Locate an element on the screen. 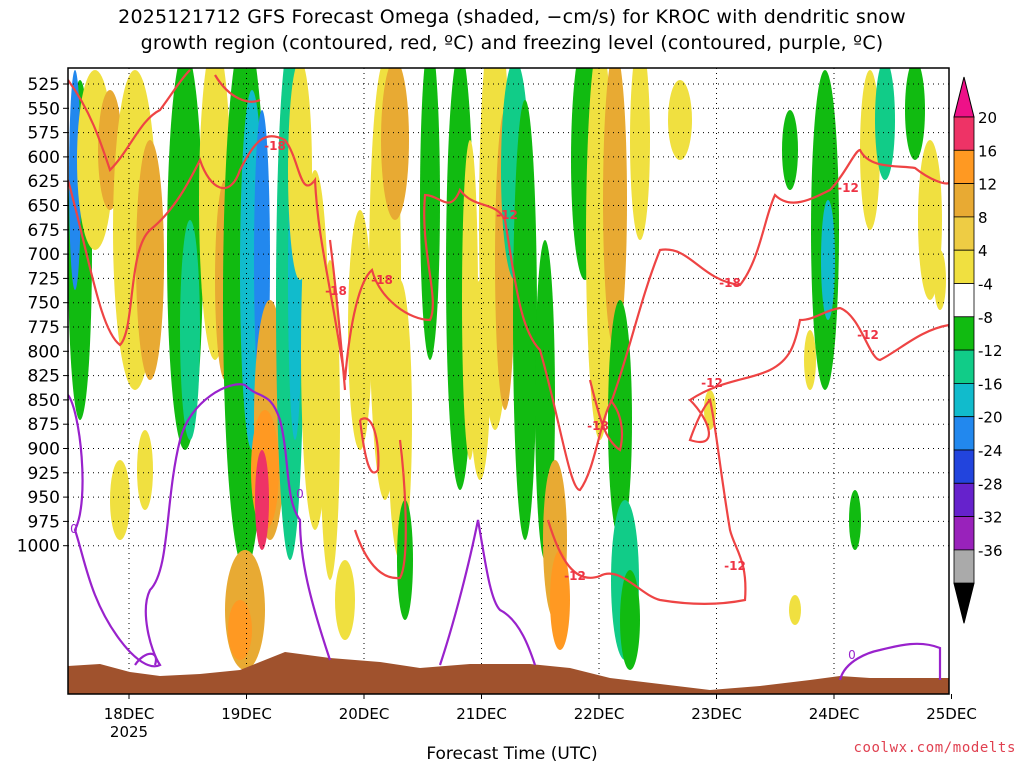 This screenshot has height=768, width=1024. colorbar: 20 16 12 8 4 -4 -8 -12 -16 -20 -24 -28 -32 -36 is located at coordinates (978, 350).